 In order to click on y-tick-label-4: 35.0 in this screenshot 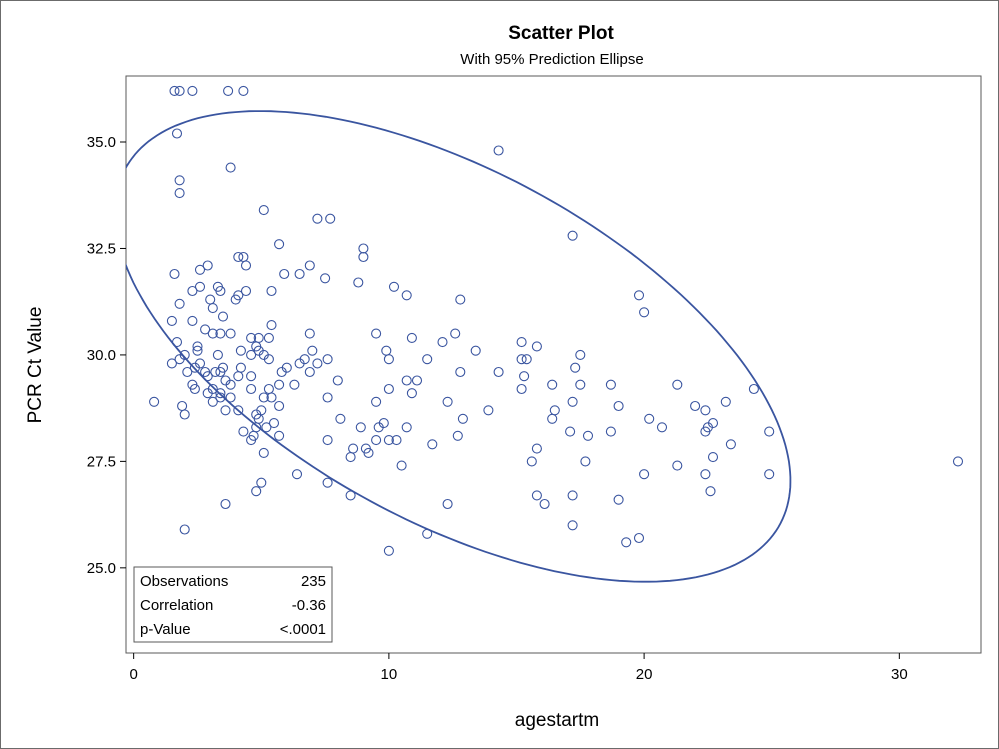, I will do `click(101, 142)`.